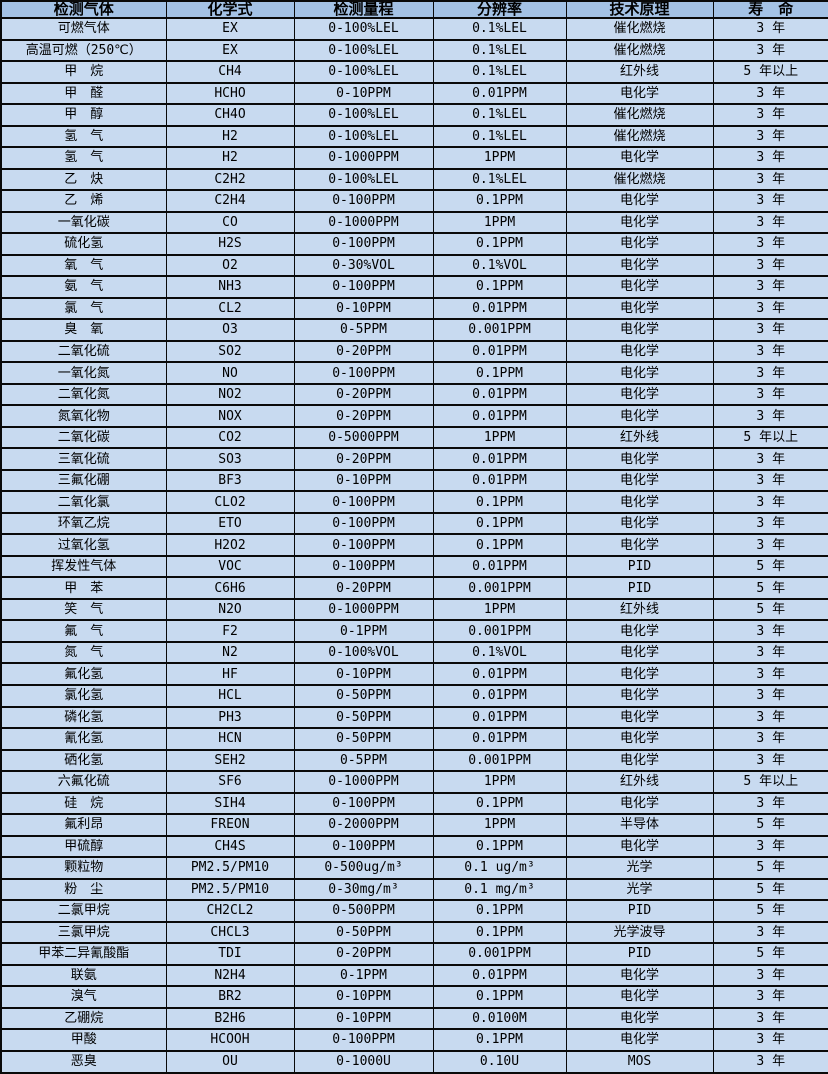  What do you see at coordinates (414, 523) in the screenshot?
I see `table-row: 环氧乙烷 ETO 0-100PPM 0.1PPM 电化学 3 年` at bounding box center [414, 523].